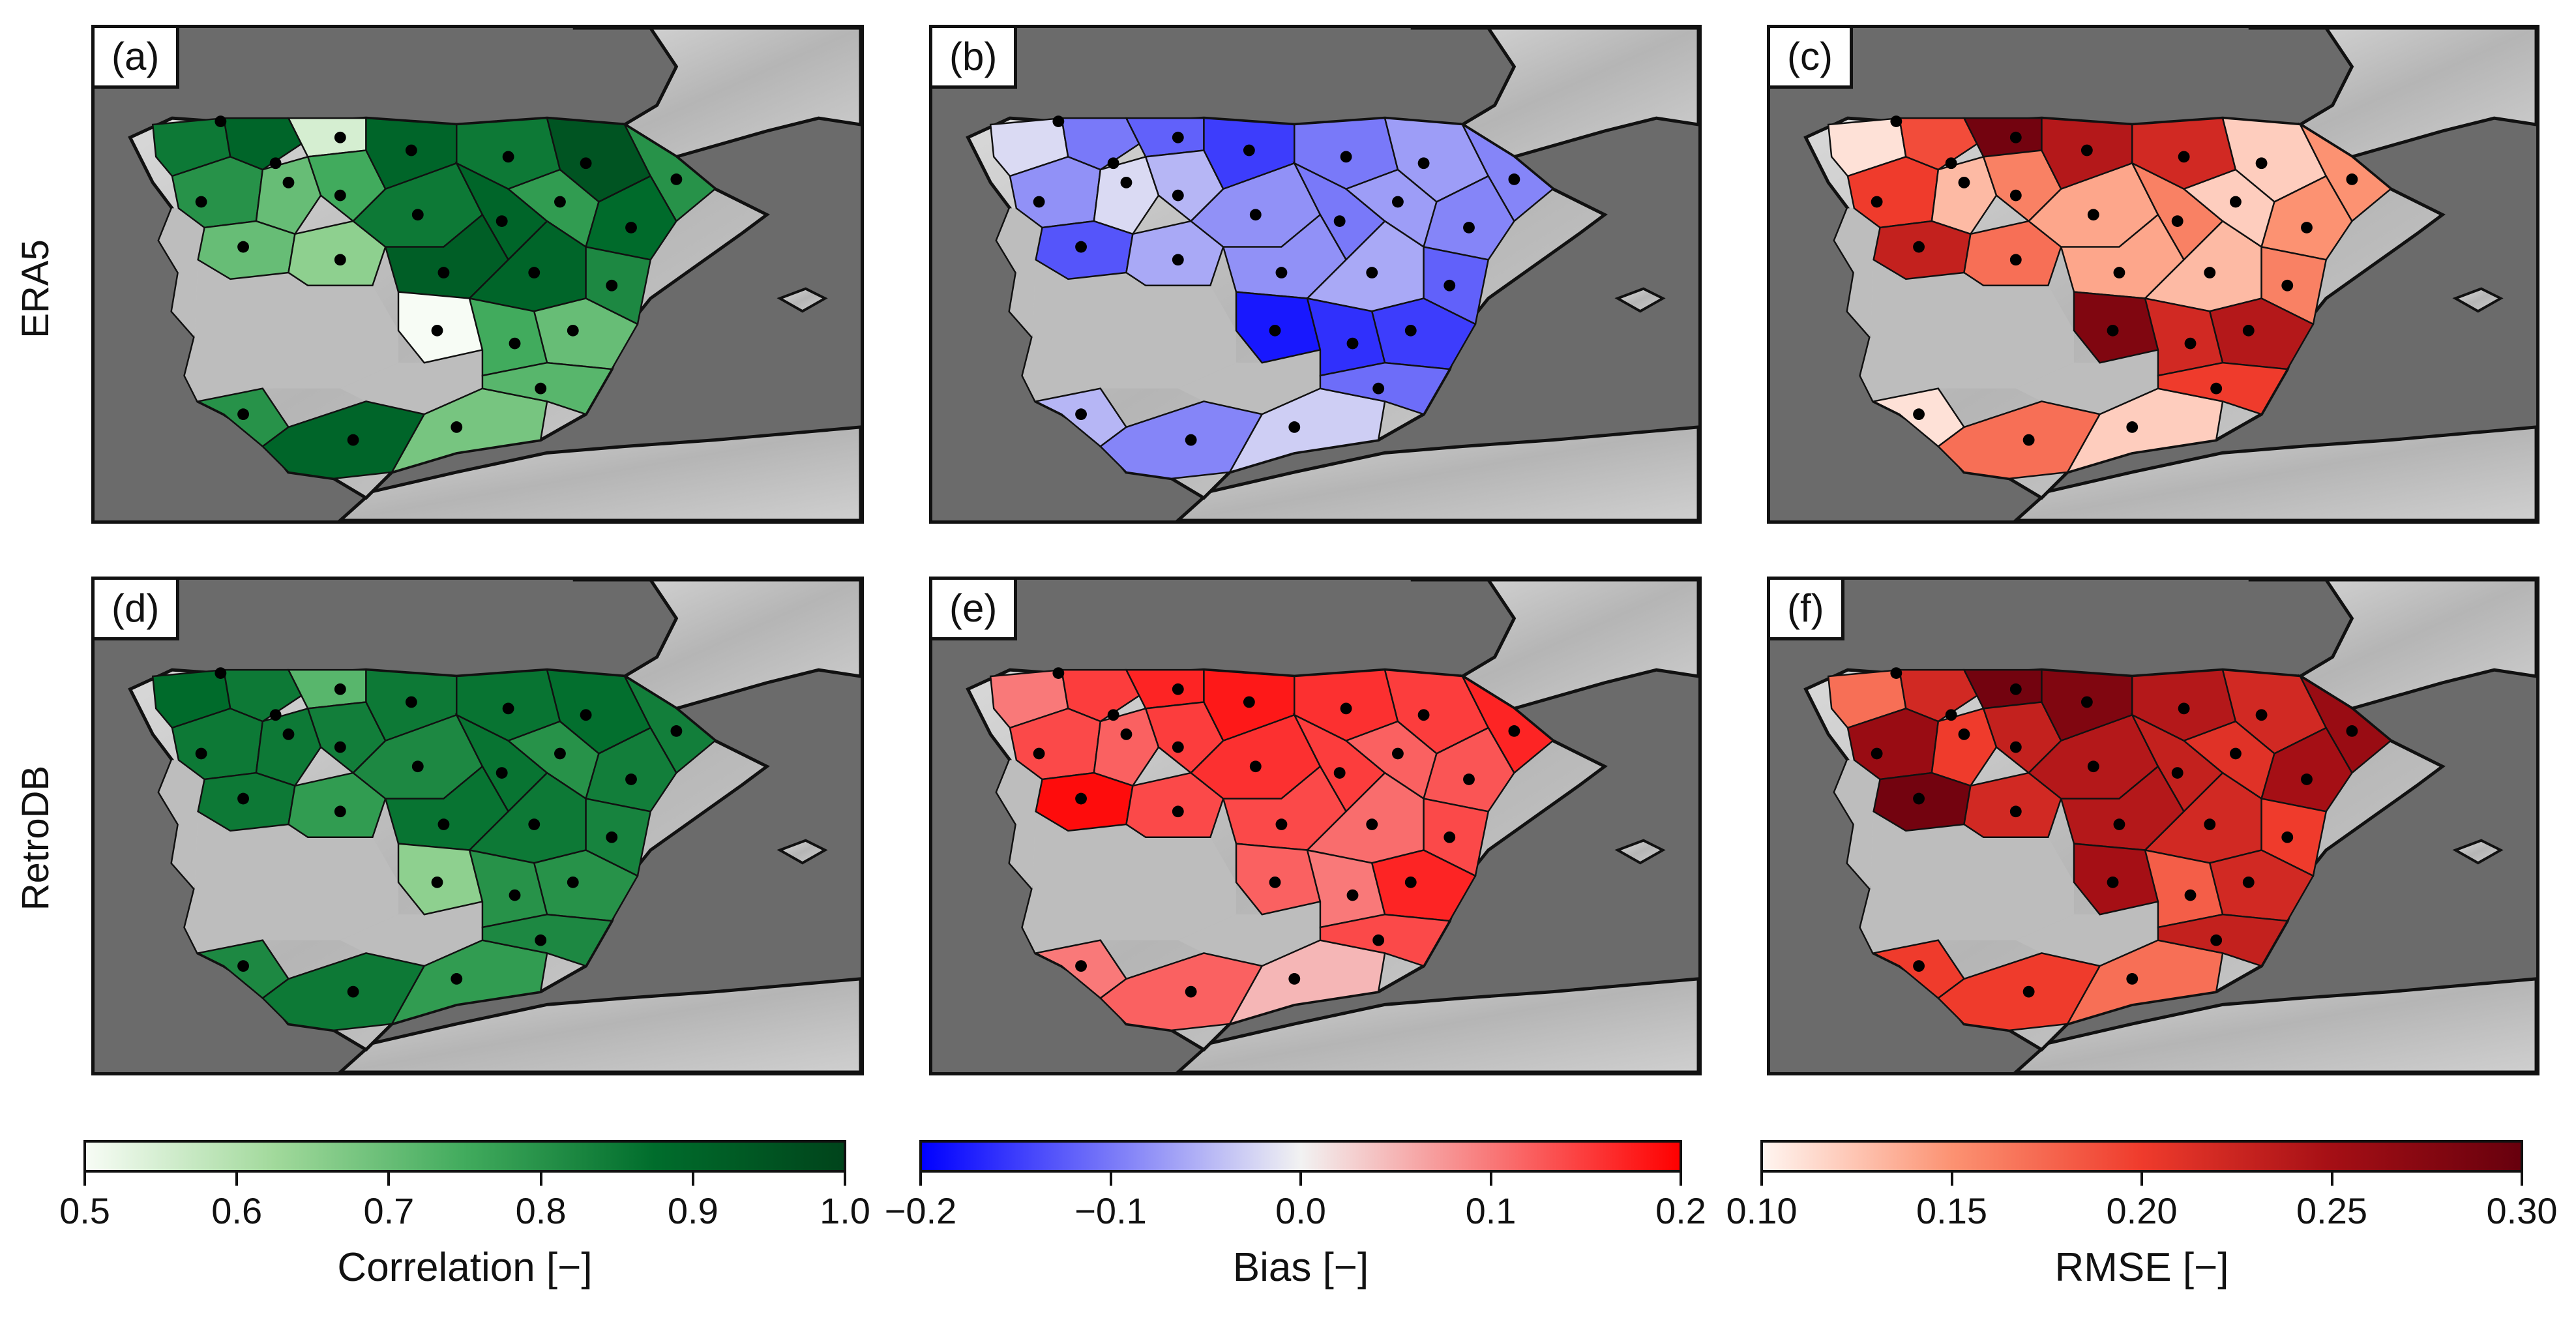 This screenshot has height=1320, width=2576. Describe the element at coordinates (2142, 1210) in the screenshot. I see `colorbar-tick-label: 0.20` at that location.